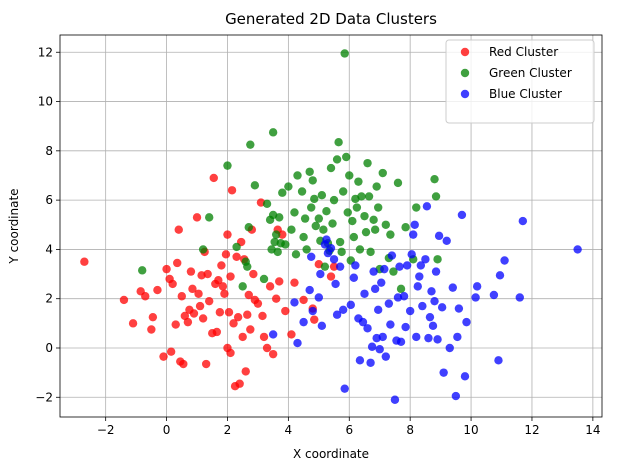 The width and height of the screenshot is (635, 475). I want to click on legend-label: Blue Cluster, so click(525, 94).